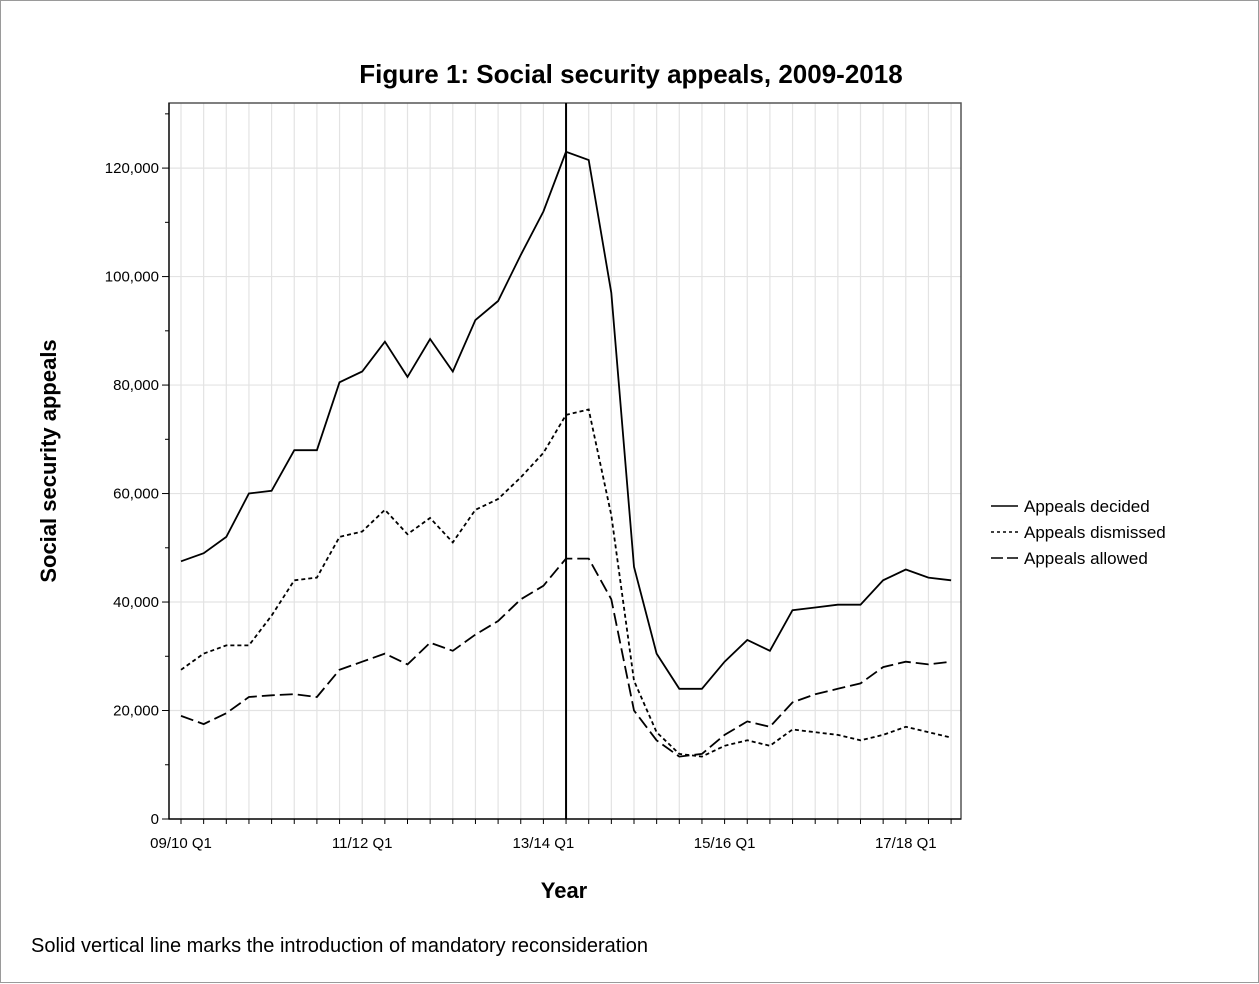 The height and width of the screenshot is (984, 1259). Describe the element at coordinates (136, 494) in the screenshot. I see `y-tick-label: 60,000` at that location.